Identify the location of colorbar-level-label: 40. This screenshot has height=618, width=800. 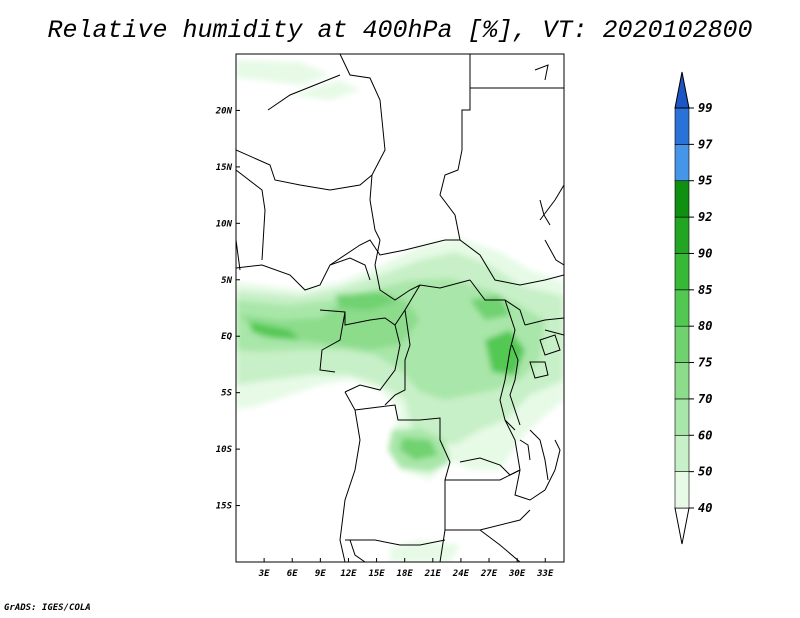
(705, 508).